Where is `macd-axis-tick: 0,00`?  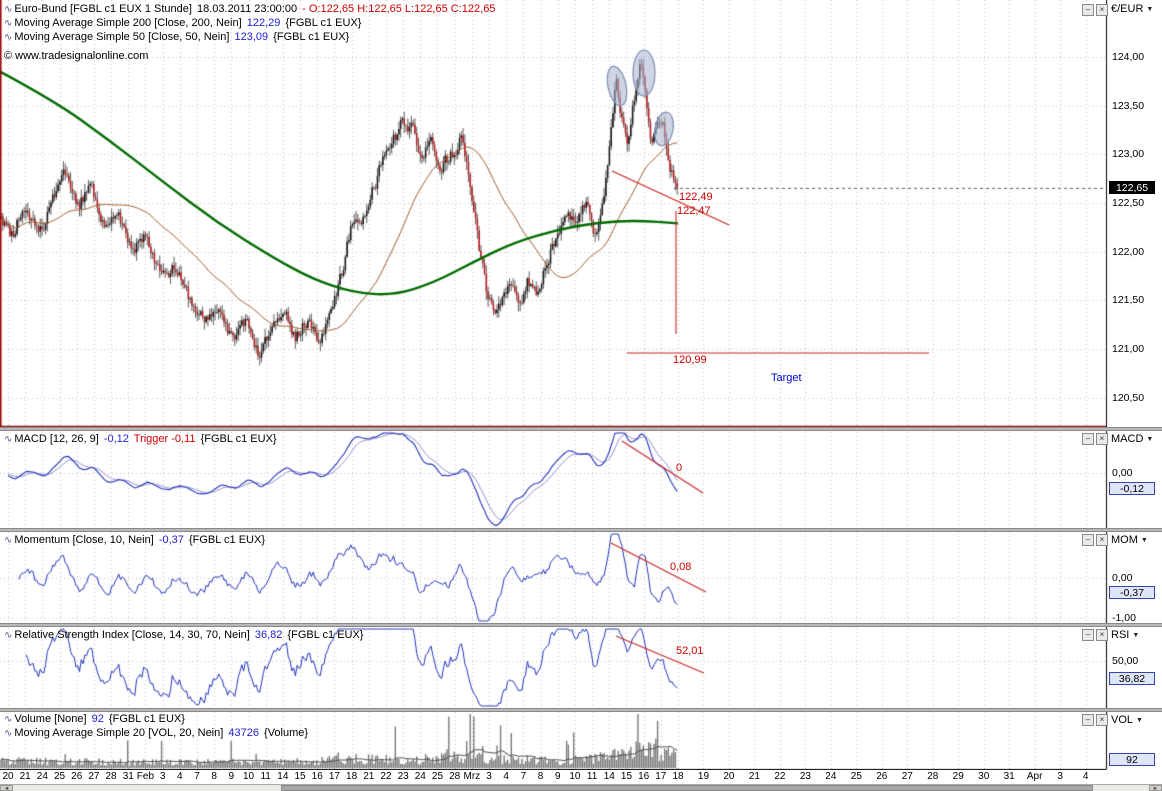 macd-axis-tick: 0,00 is located at coordinates (1122, 473).